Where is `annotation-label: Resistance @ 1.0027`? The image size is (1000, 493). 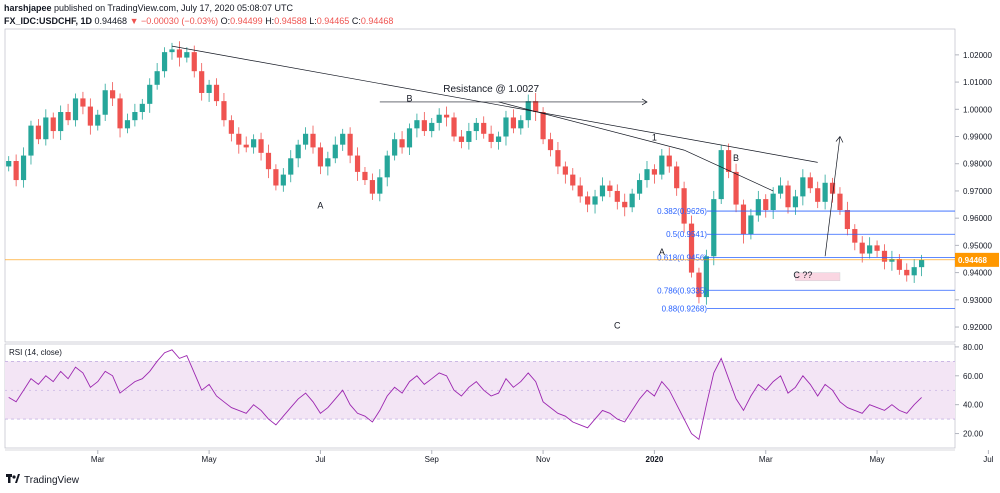 annotation-label: Resistance @ 1.0027 is located at coordinates (491, 89).